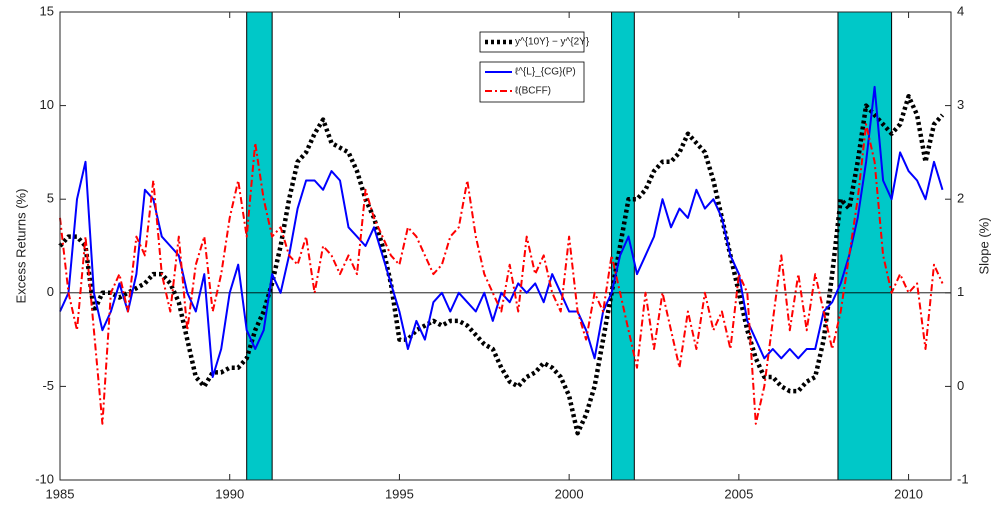  Describe the element at coordinates (533, 91) in the screenshot. I see `legend-label: ℓ(BCFF)` at that location.